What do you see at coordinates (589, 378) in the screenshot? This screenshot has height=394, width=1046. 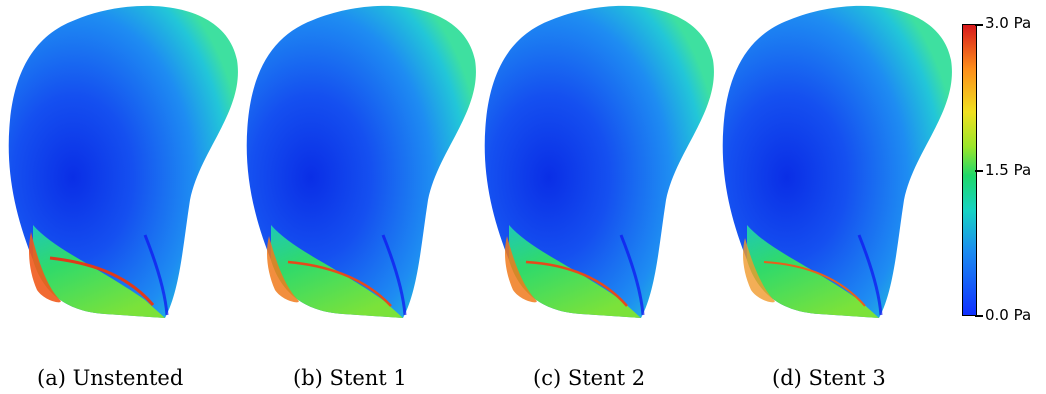 I see `caption-stent-2: (c) Stent 2` at bounding box center [589, 378].